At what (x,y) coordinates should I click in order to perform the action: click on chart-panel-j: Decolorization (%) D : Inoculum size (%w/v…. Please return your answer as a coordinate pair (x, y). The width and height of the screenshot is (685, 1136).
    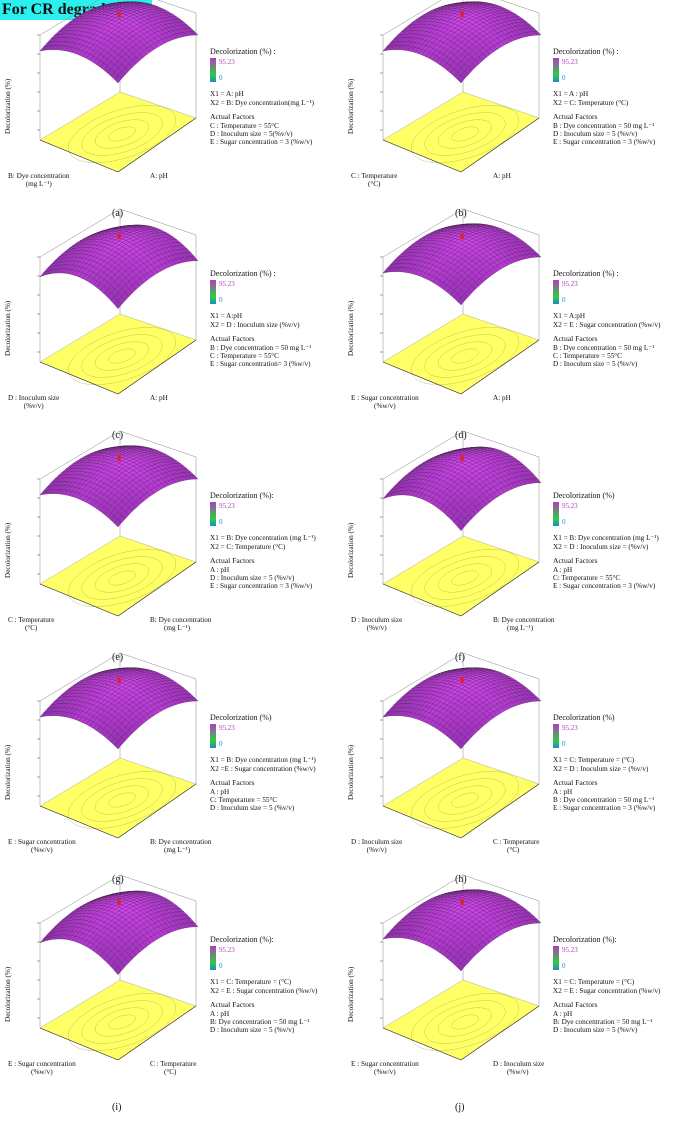
    Looking at the image, I should click on (514, 1004).